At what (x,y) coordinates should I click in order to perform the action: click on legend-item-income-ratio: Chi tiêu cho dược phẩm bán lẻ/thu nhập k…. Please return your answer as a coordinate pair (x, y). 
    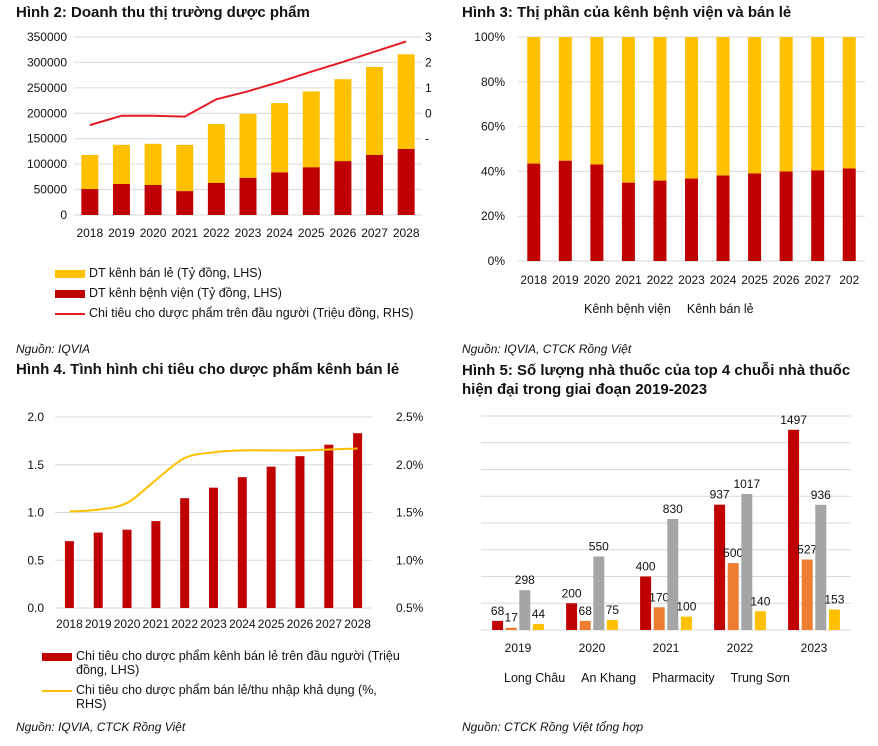
    Looking at the image, I should click on (222, 697).